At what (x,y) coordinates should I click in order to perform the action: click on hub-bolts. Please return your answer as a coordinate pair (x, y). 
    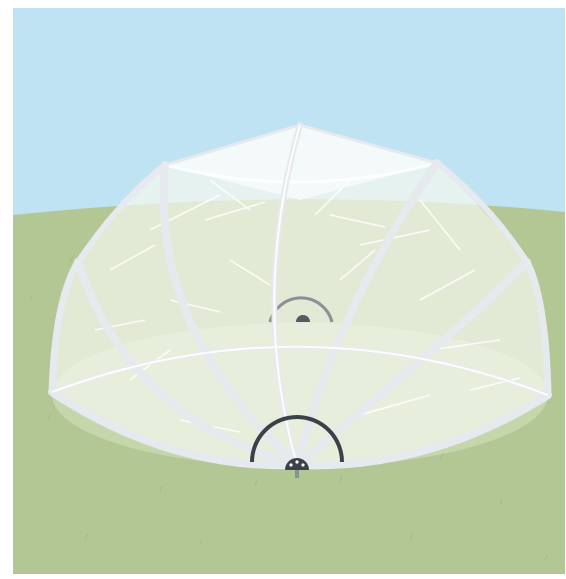
    Looking at the image, I should click on (297, 463).